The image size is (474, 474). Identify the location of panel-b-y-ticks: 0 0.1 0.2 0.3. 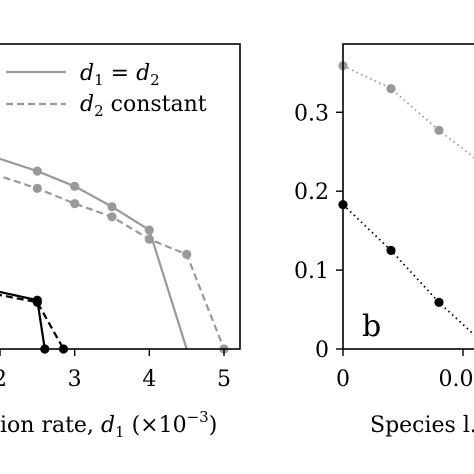
(318, 232).